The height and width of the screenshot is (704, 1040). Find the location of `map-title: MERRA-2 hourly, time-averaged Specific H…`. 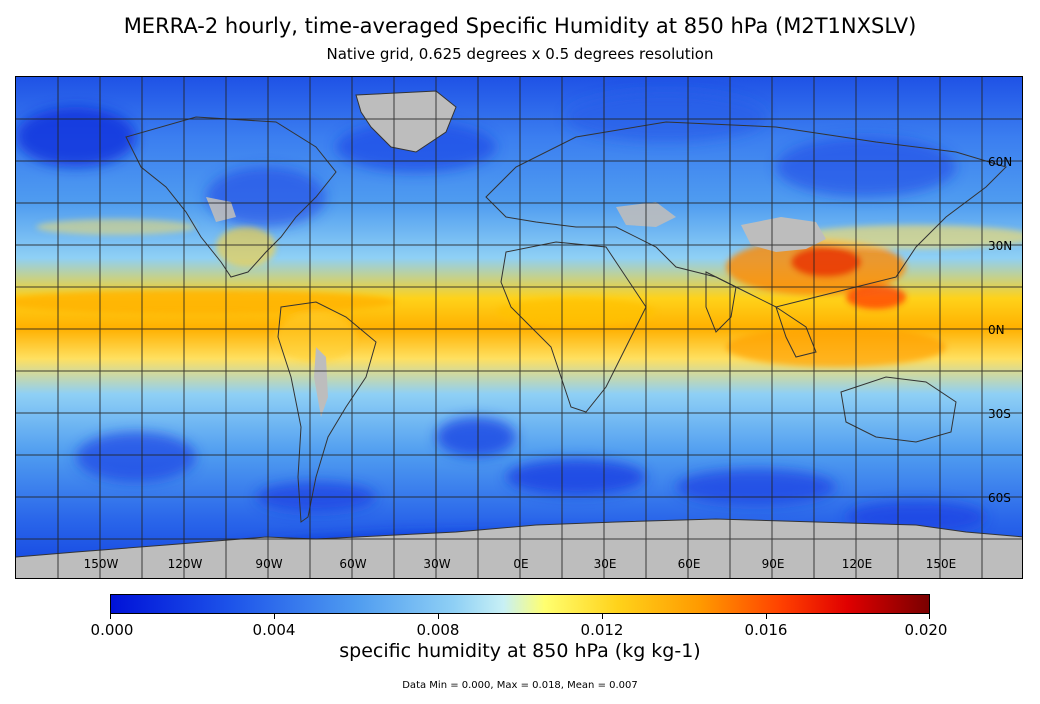

map-title: MERRA-2 hourly, time-averaged Specific H… is located at coordinates (520, 26).